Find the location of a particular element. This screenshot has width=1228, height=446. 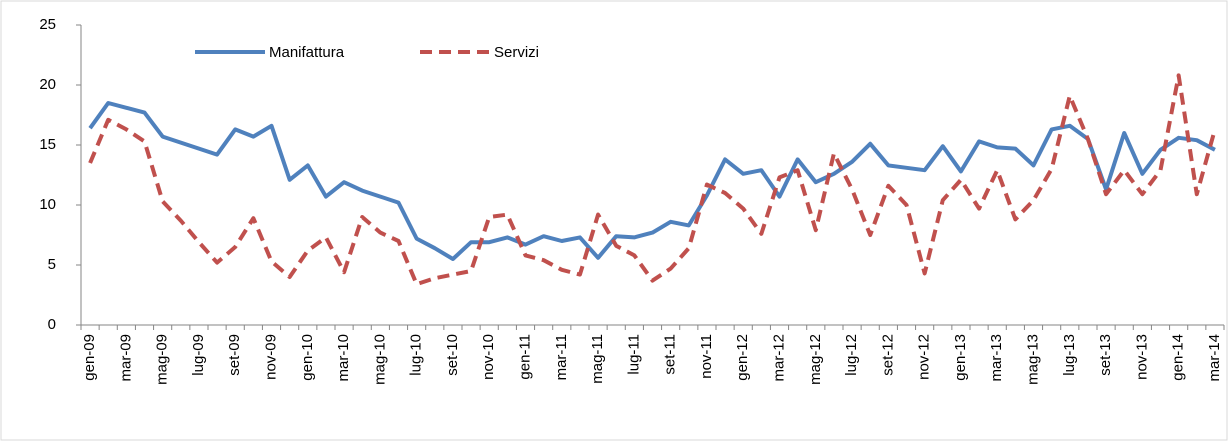

x-tick-label: gen-13 is located at coordinates (960, 357).